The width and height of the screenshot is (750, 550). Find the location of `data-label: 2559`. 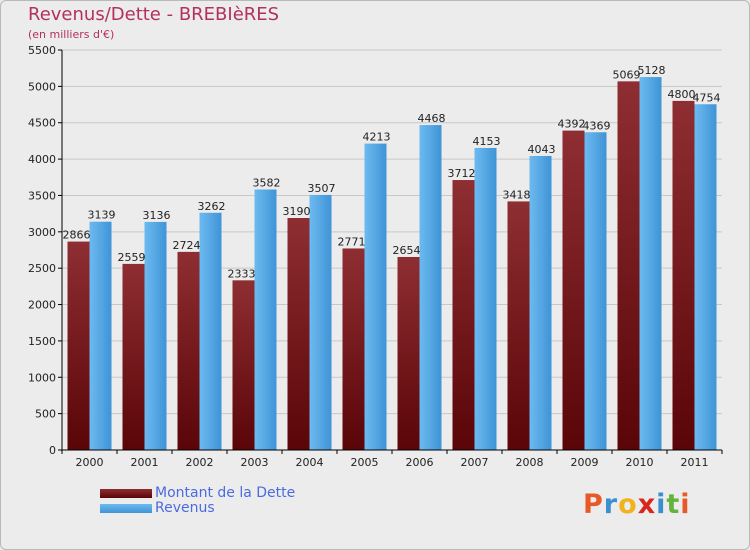

data-label: 2559 is located at coordinates (132, 257).